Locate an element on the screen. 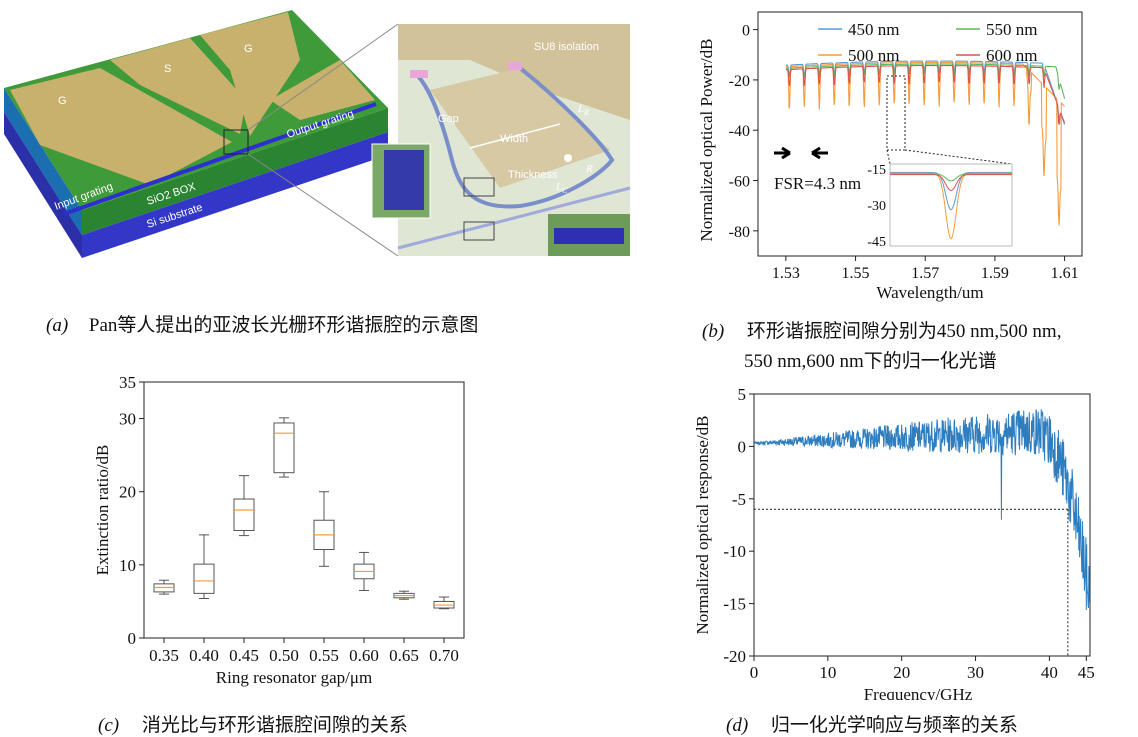 This screenshot has width=1138, height=737. legend-label-3: 600 nm is located at coordinates (1011, 55).